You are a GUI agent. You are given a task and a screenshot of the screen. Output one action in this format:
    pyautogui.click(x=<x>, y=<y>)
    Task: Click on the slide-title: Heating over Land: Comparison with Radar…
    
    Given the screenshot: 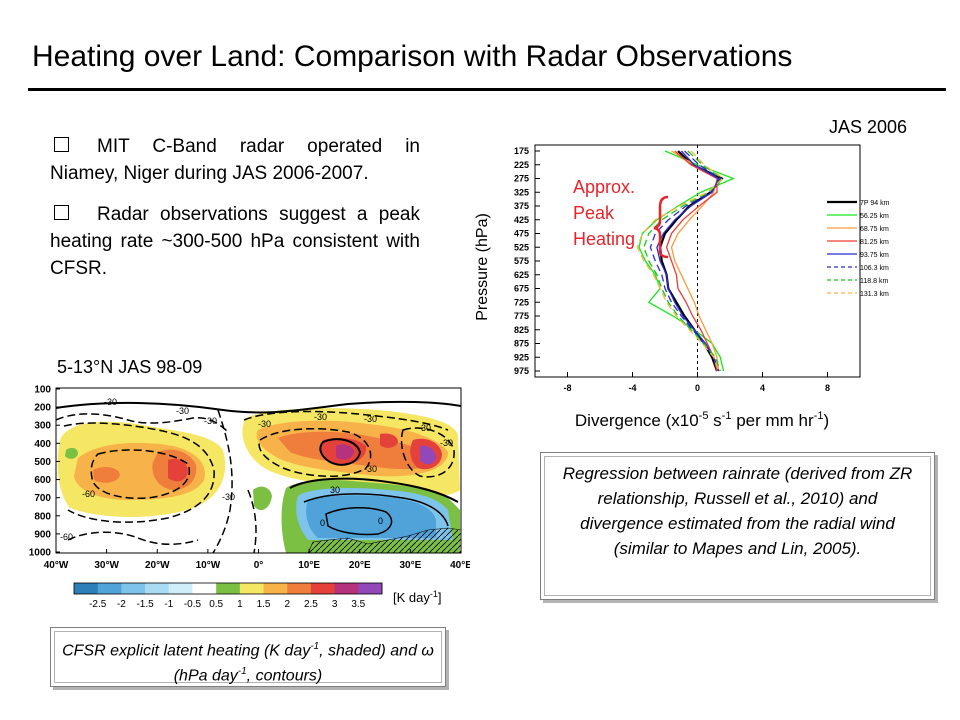 What is the action you would take?
    pyautogui.click(x=412, y=56)
    